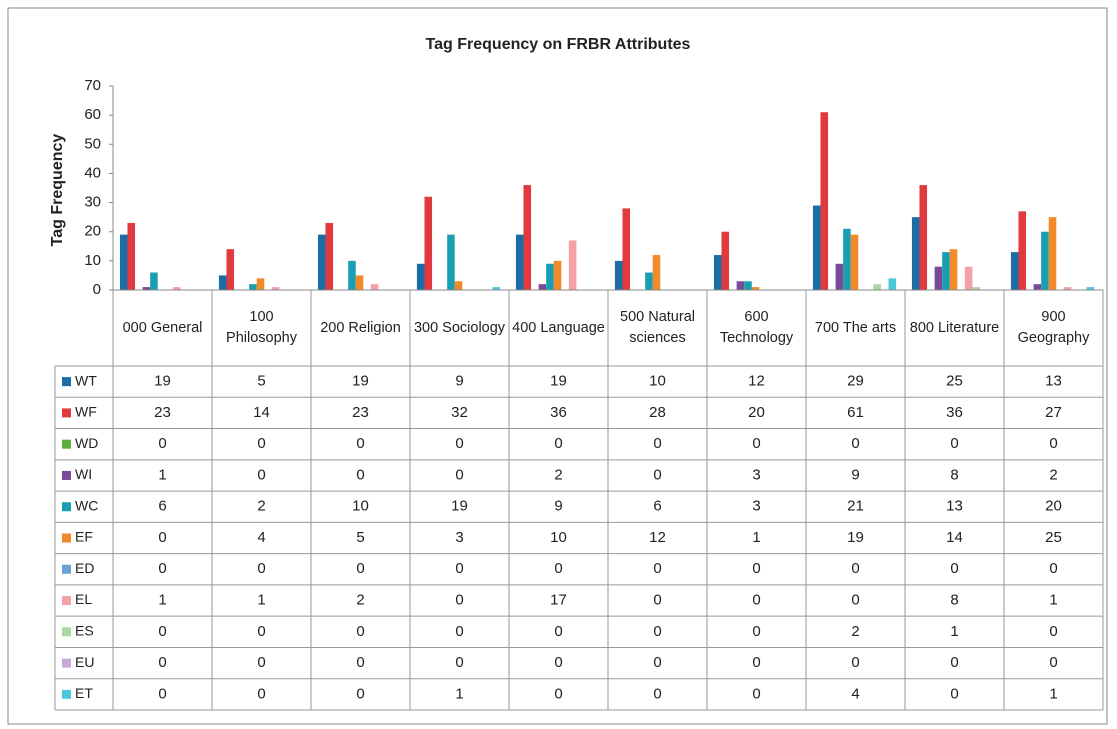 Image resolution: width=1117 pixels, height=729 pixels. Describe the element at coordinates (855, 693) in the screenshot. I see `table-value: 4` at that location.